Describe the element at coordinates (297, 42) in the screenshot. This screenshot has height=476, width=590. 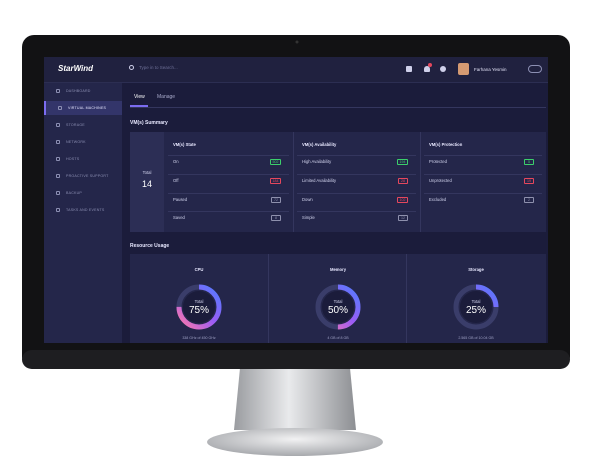
I see `camera` at that location.